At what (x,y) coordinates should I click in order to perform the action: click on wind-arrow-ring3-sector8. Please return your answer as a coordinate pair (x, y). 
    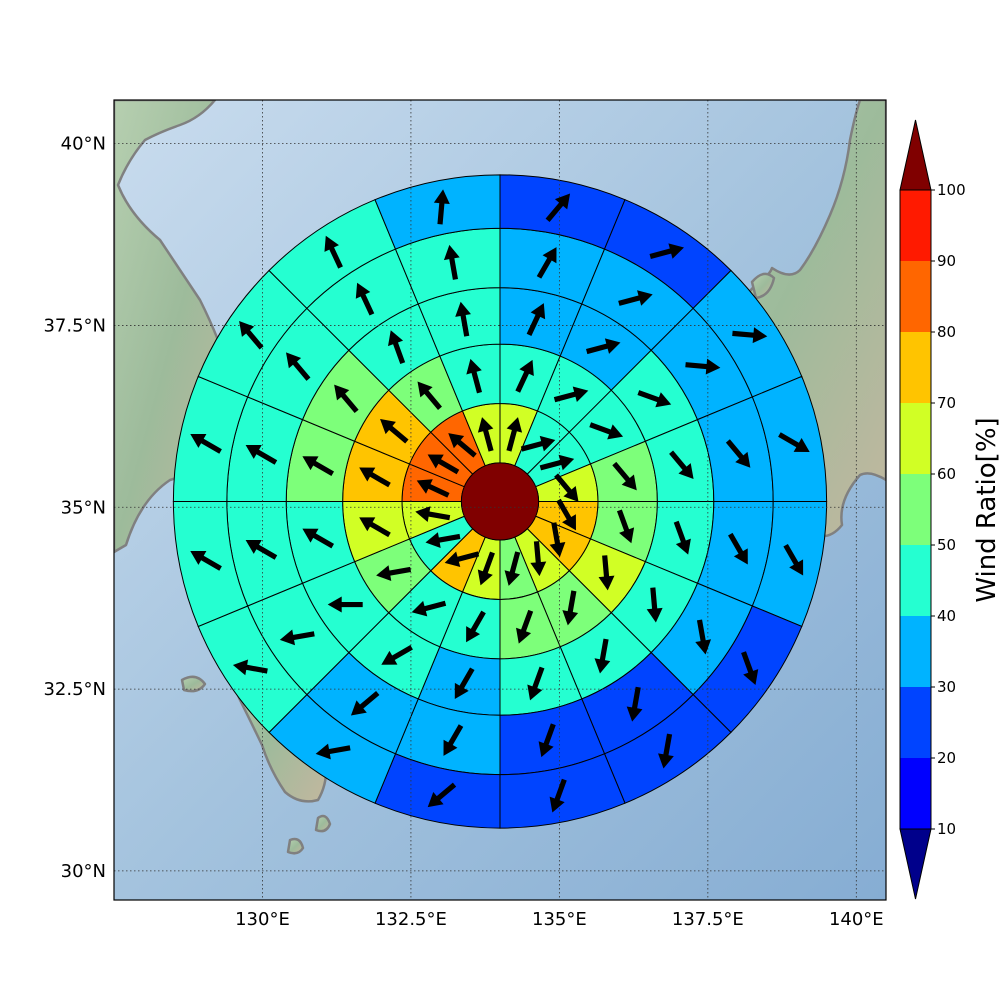
    Looking at the image, I should click on (536, 683).